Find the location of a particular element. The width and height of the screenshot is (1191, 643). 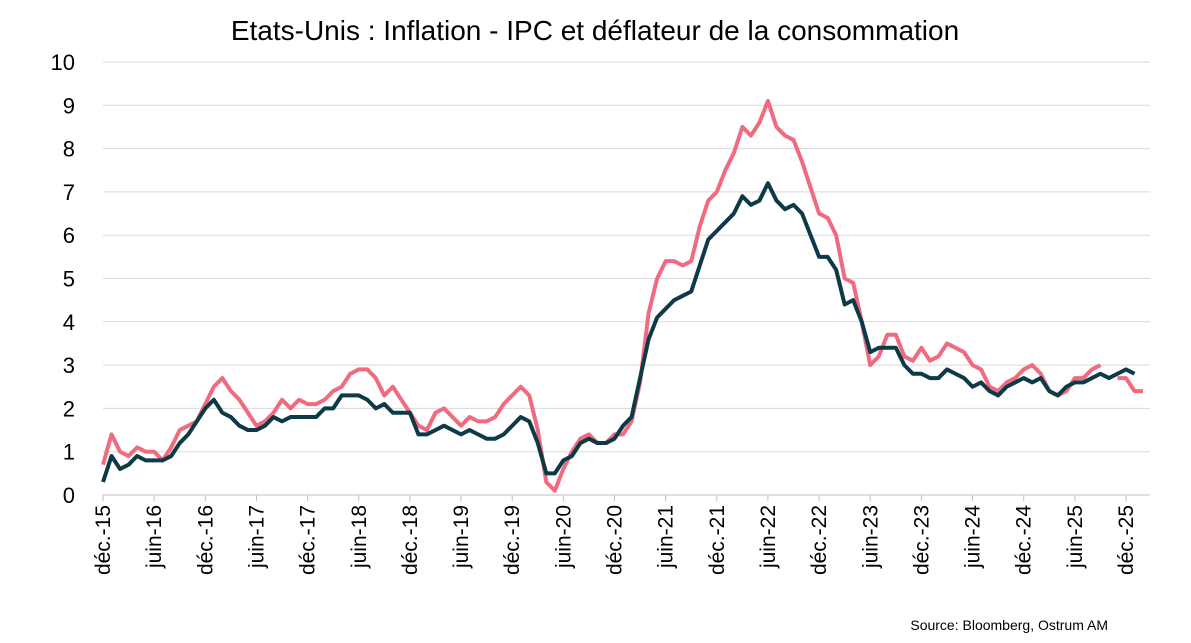

y-tick-label: 1 is located at coordinates (69, 452).